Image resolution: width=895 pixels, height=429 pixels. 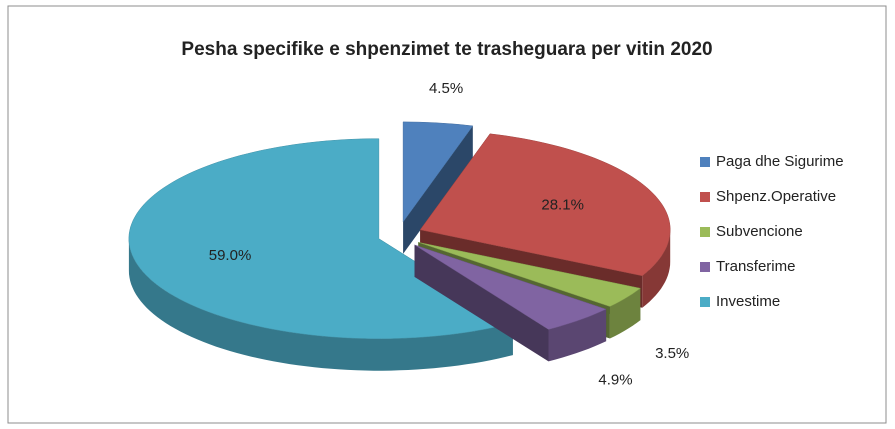 I want to click on data-label: 3.5%, so click(x=672, y=353).